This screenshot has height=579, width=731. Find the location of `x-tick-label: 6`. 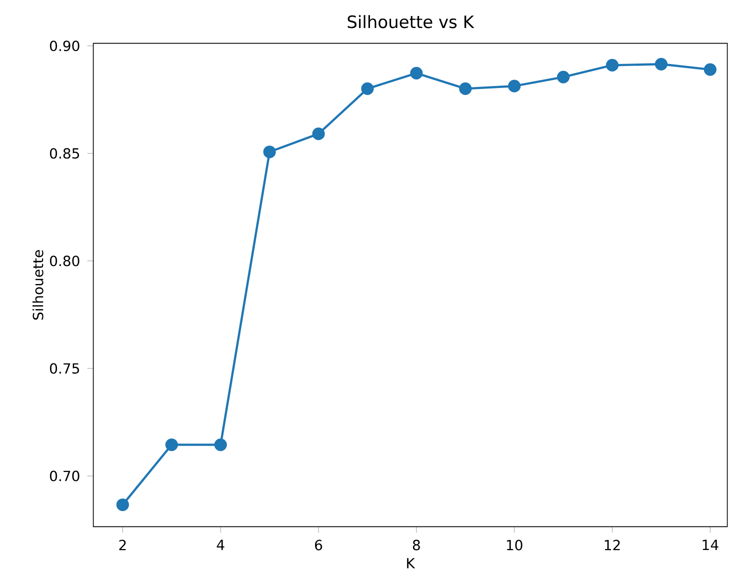

x-tick-label: 6 is located at coordinates (318, 545).